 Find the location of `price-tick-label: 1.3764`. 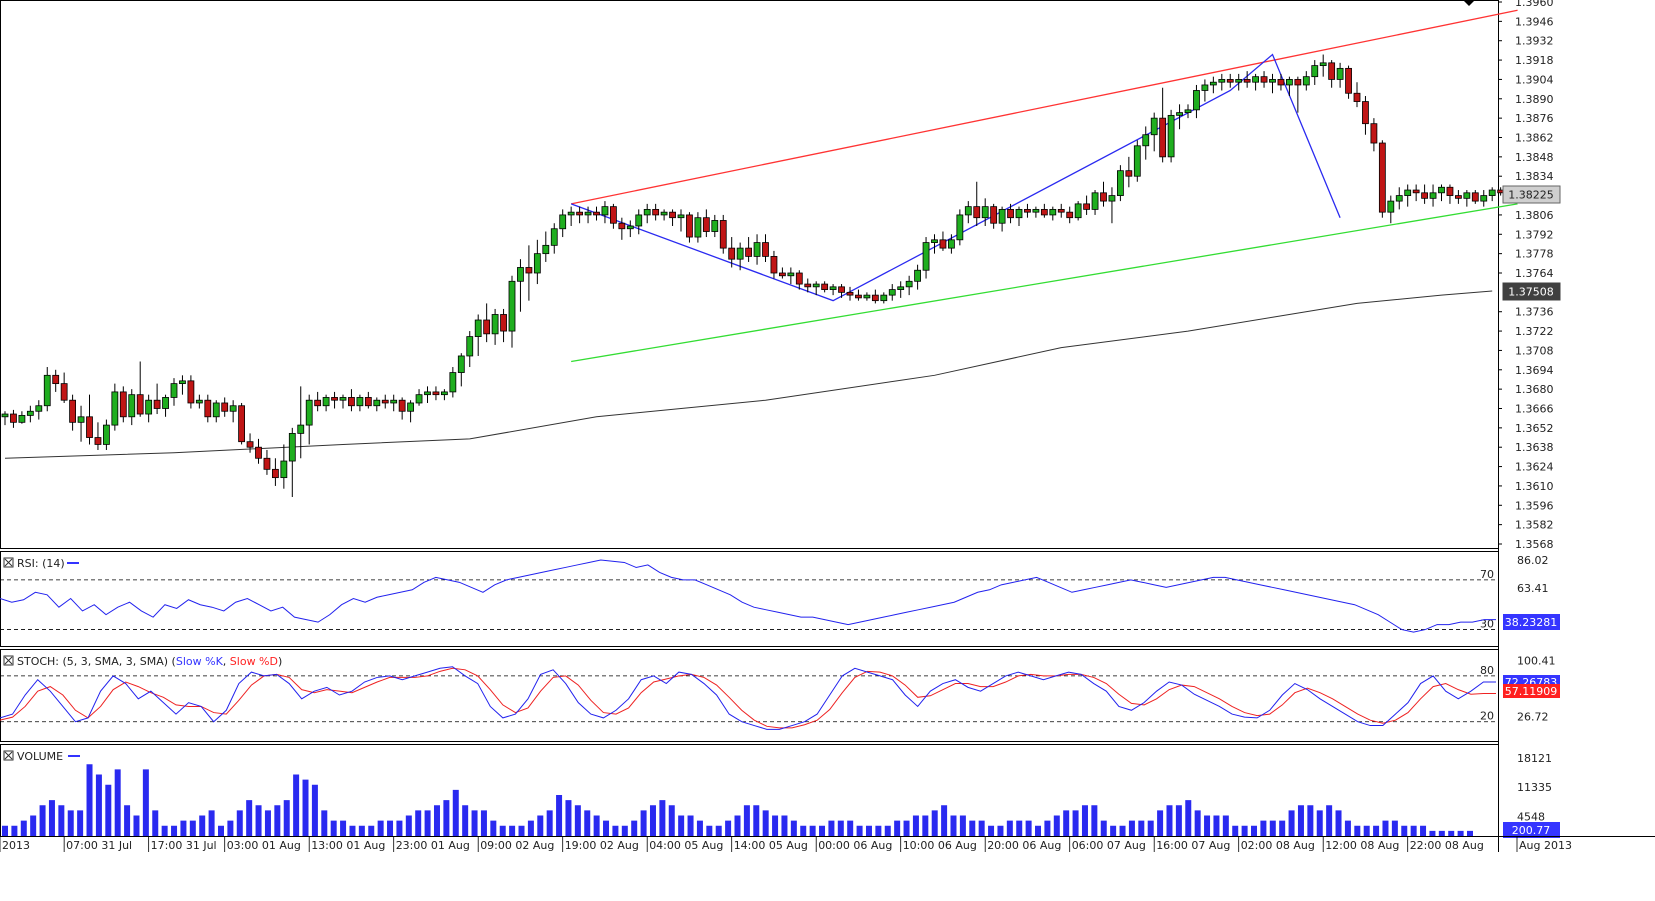

price-tick-label: 1.3764 is located at coordinates (1534, 273).